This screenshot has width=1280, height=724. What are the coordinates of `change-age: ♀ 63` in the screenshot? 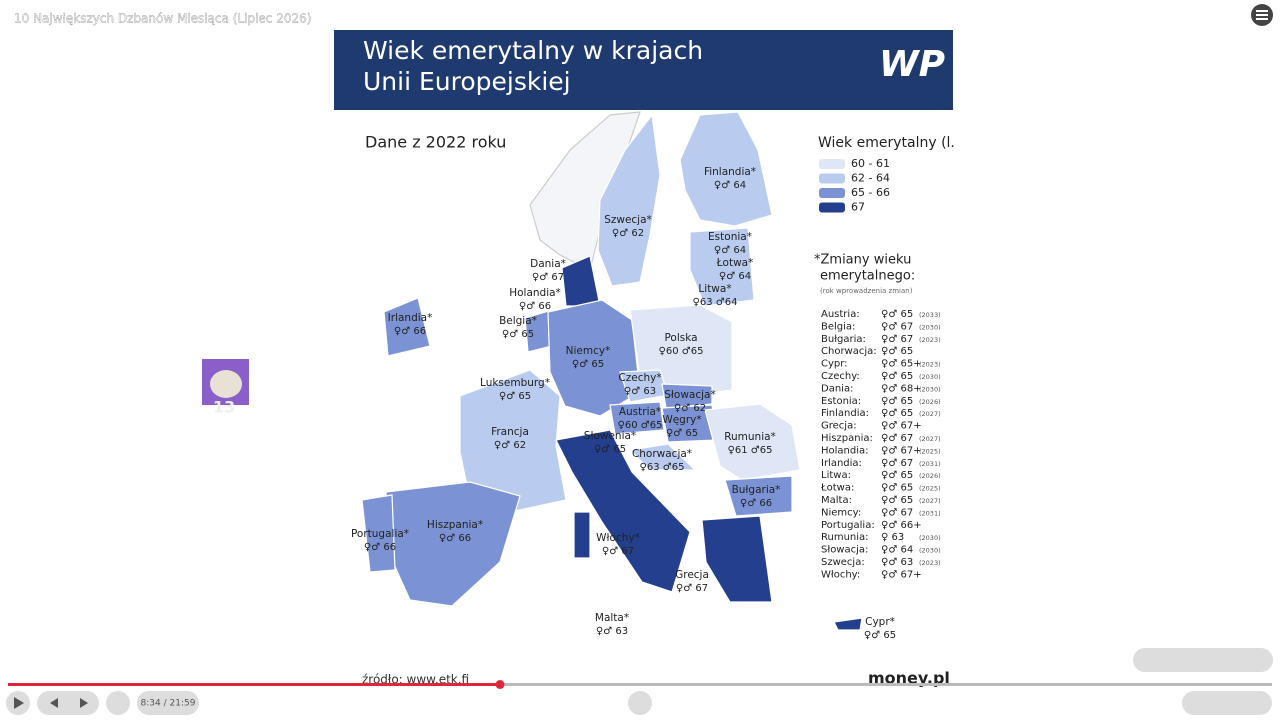 It's located at (892, 537).